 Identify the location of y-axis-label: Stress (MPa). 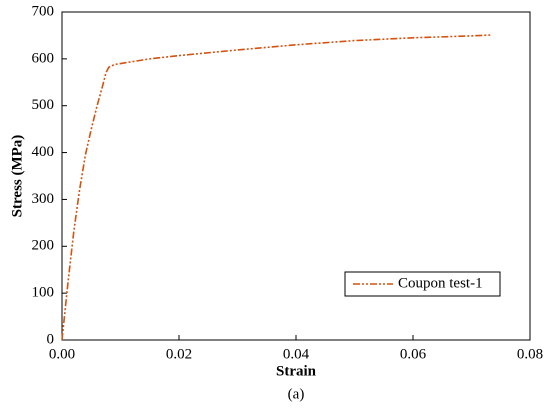
(17, 176).